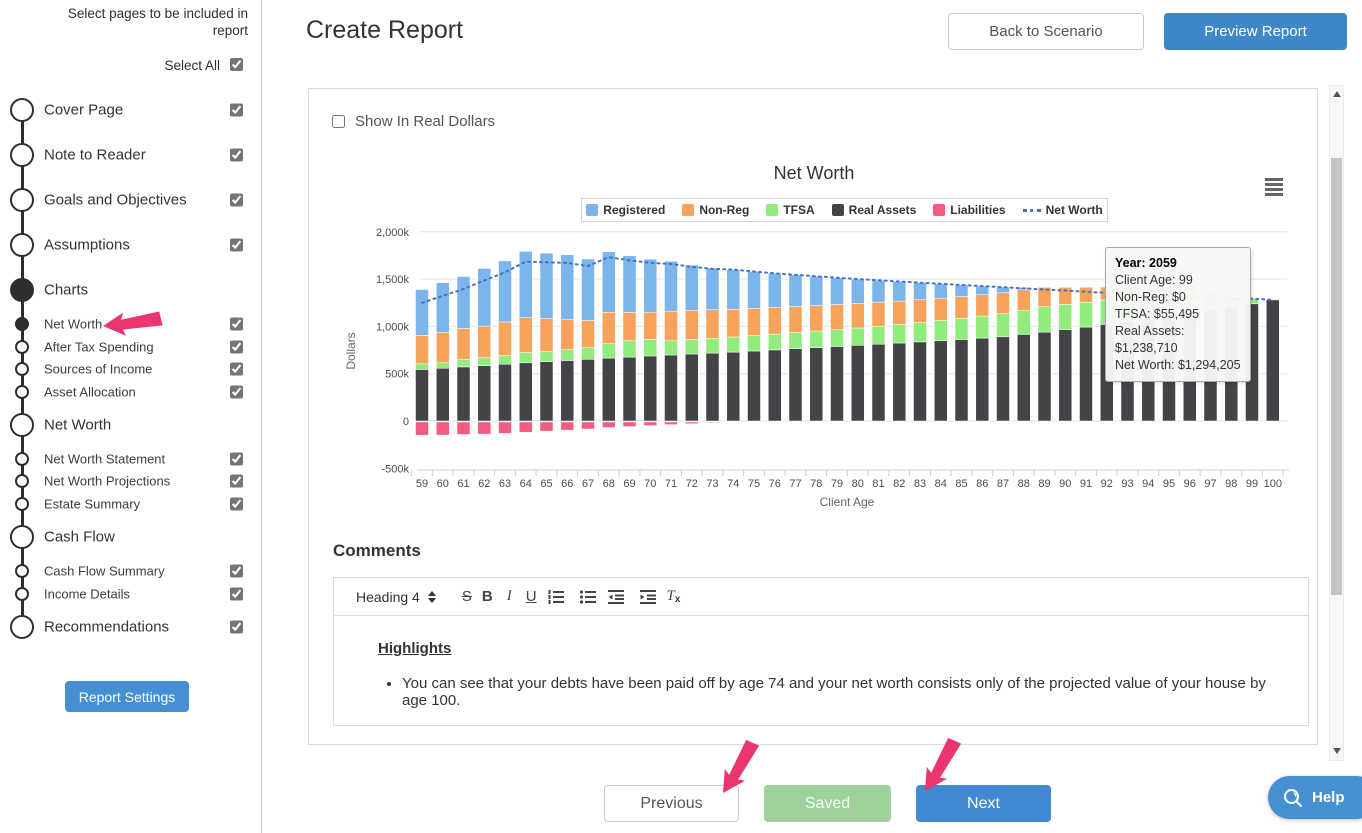 The image size is (1362, 833). Describe the element at coordinates (105, 459) in the screenshot. I see `sidebar-item-net-worth-statement-10: Net Worth Statement` at that location.